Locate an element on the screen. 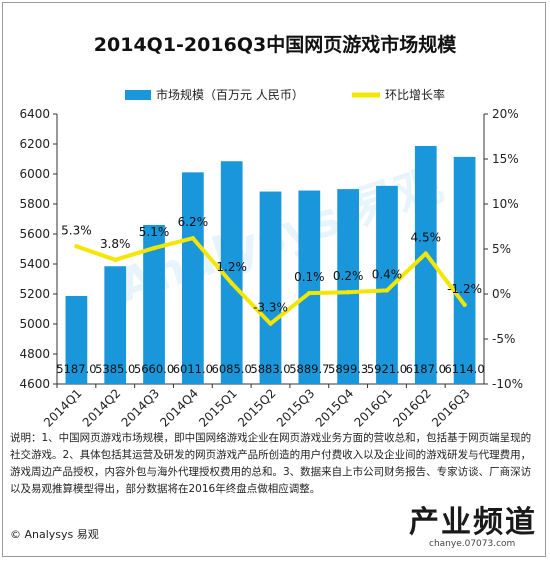  bar-value-label: 5660.0 is located at coordinates (154, 369).